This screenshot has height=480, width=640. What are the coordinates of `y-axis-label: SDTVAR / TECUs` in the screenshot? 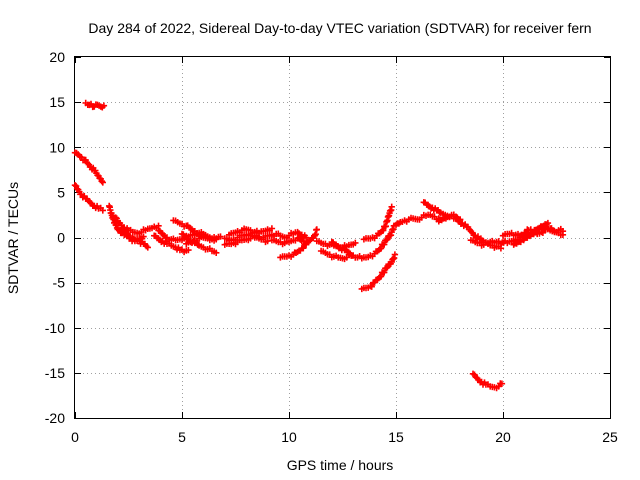 It's located at (13, 238).